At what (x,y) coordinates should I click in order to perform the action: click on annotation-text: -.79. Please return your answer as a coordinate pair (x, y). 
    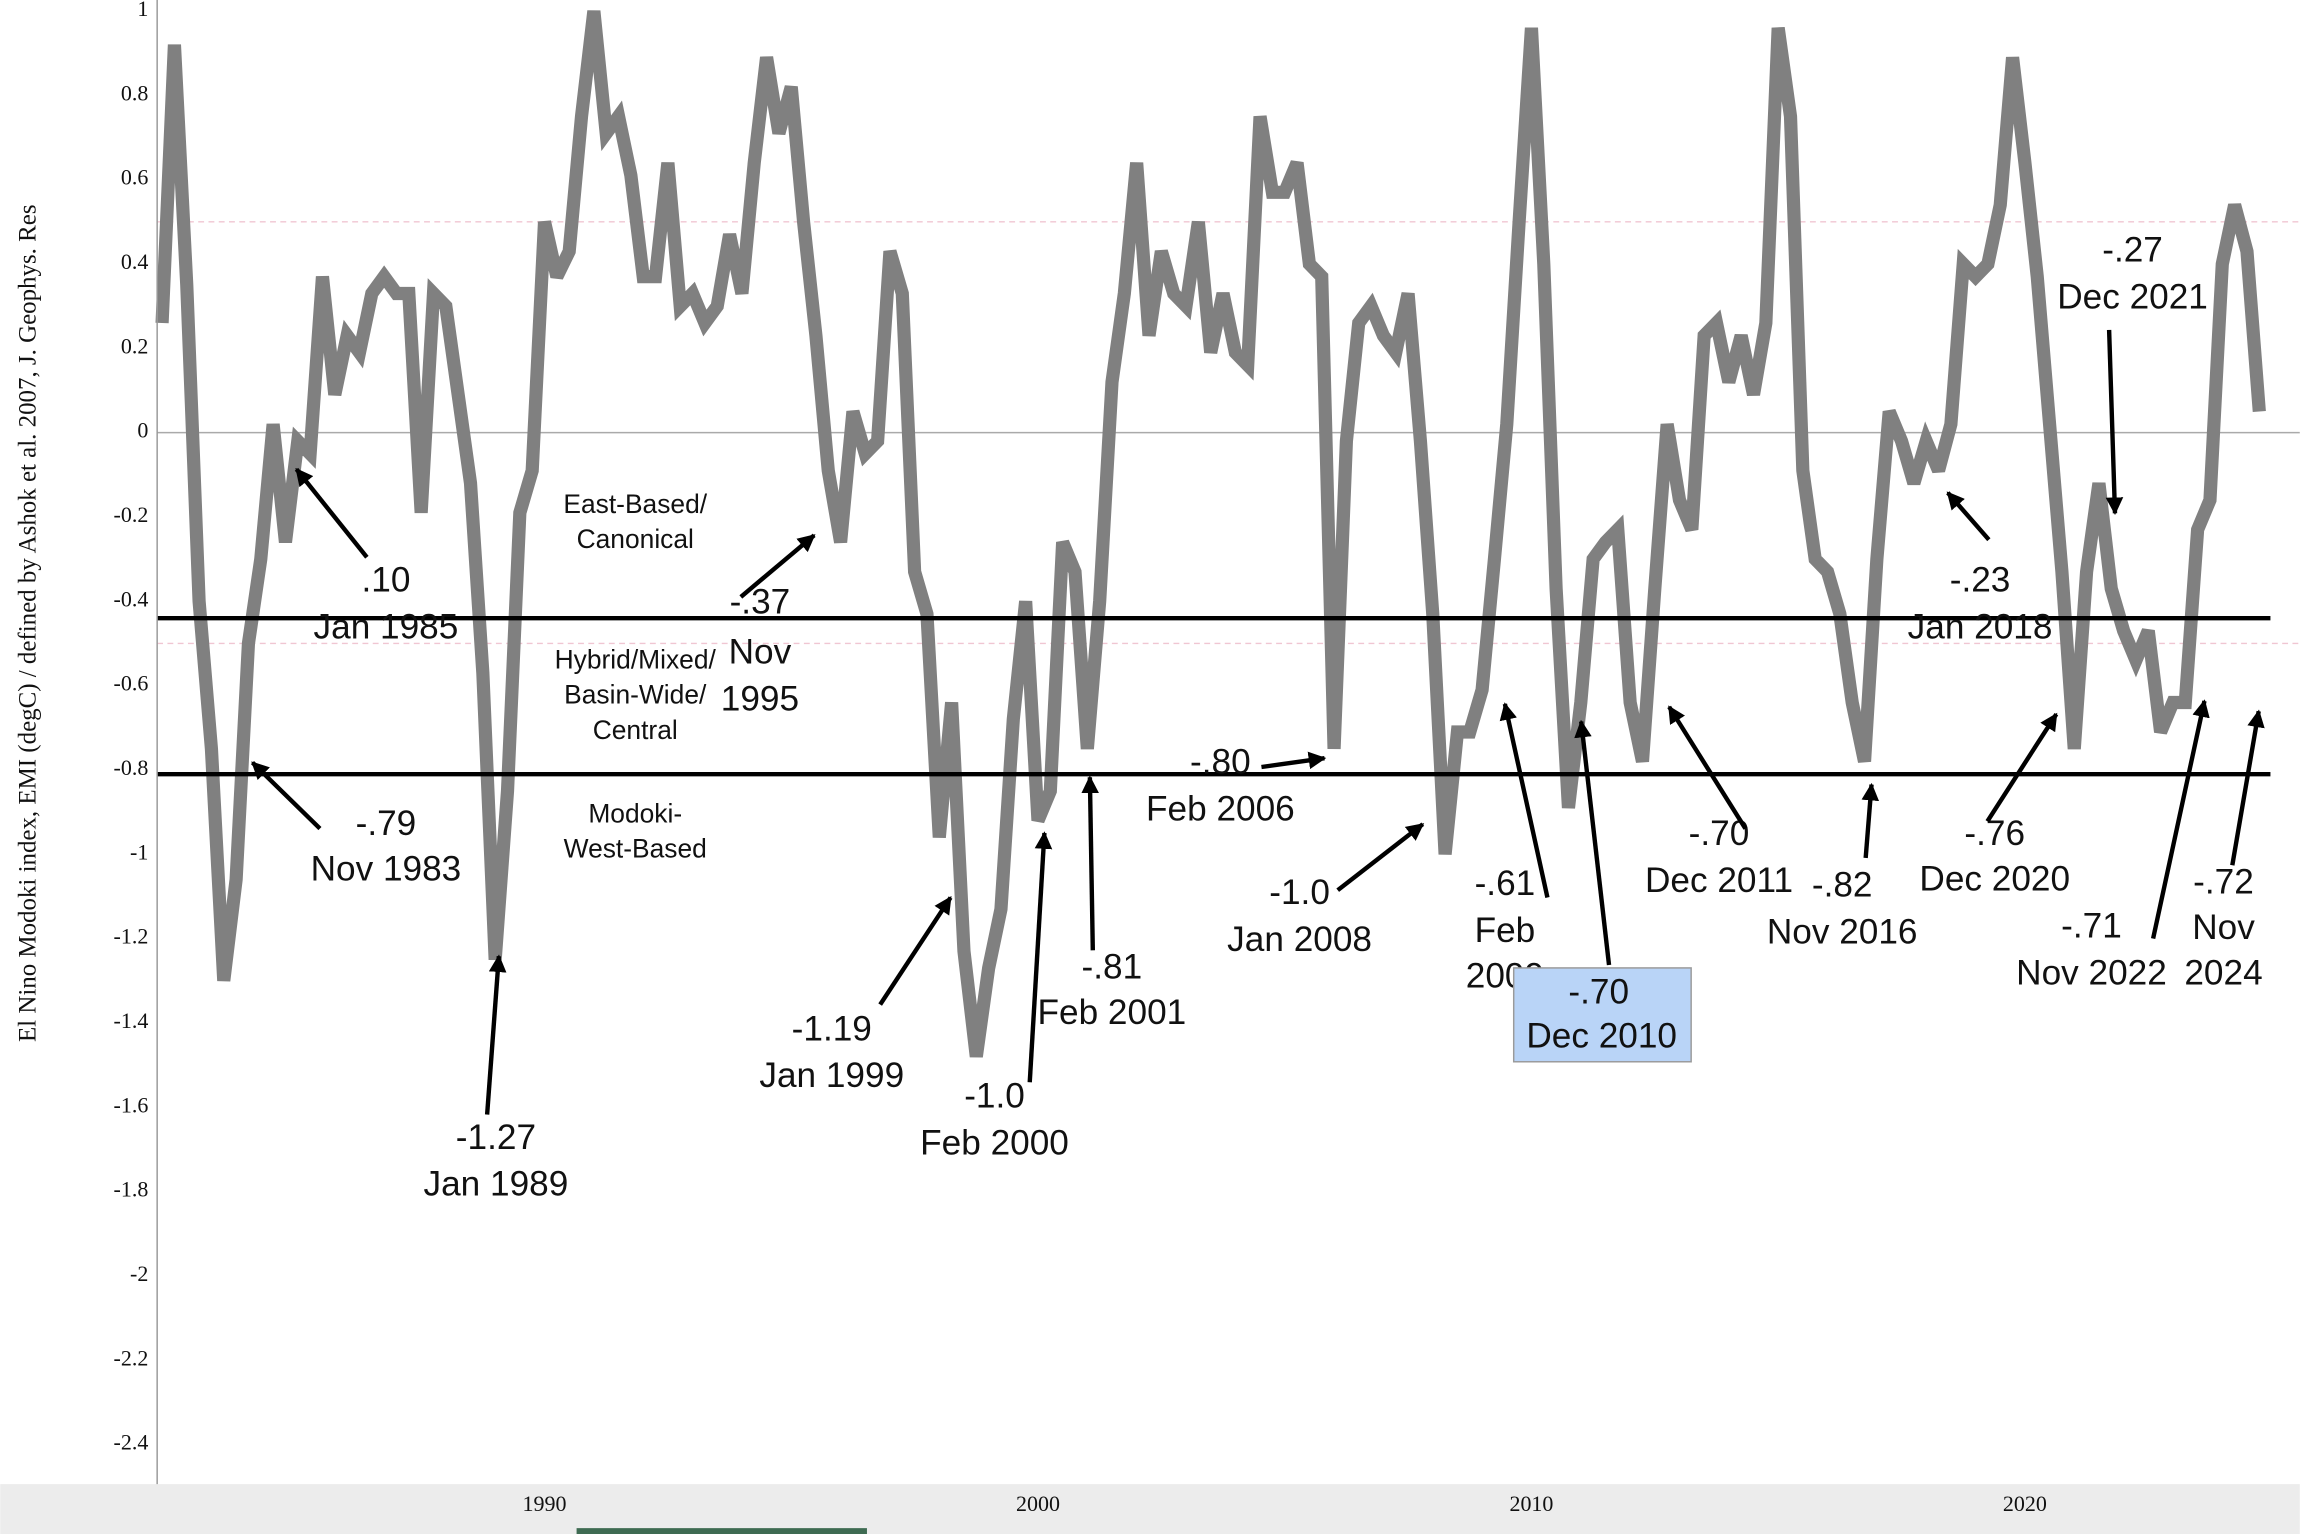
    Looking at the image, I should click on (386, 823).